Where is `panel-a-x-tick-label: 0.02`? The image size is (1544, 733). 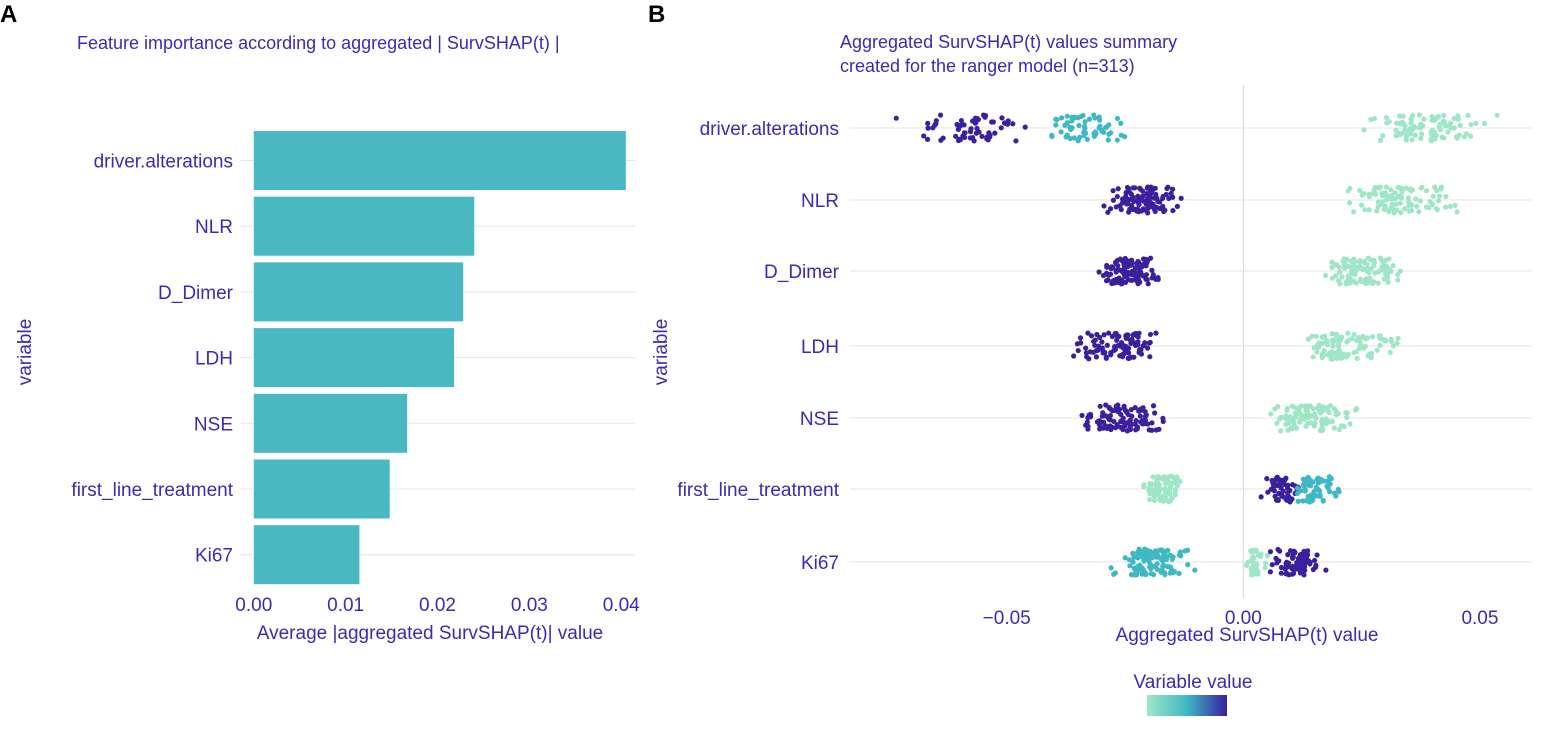
panel-a-x-tick-label: 0.02 is located at coordinates (437, 605).